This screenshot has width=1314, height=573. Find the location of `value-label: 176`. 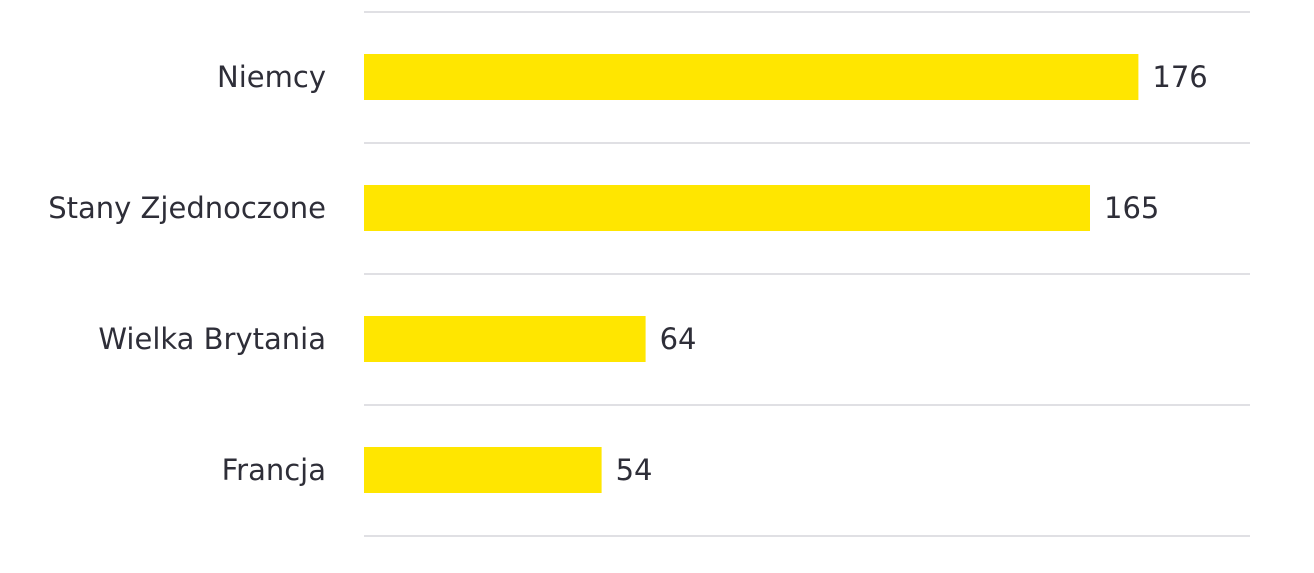

value-label: 176 is located at coordinates (1179, 77).